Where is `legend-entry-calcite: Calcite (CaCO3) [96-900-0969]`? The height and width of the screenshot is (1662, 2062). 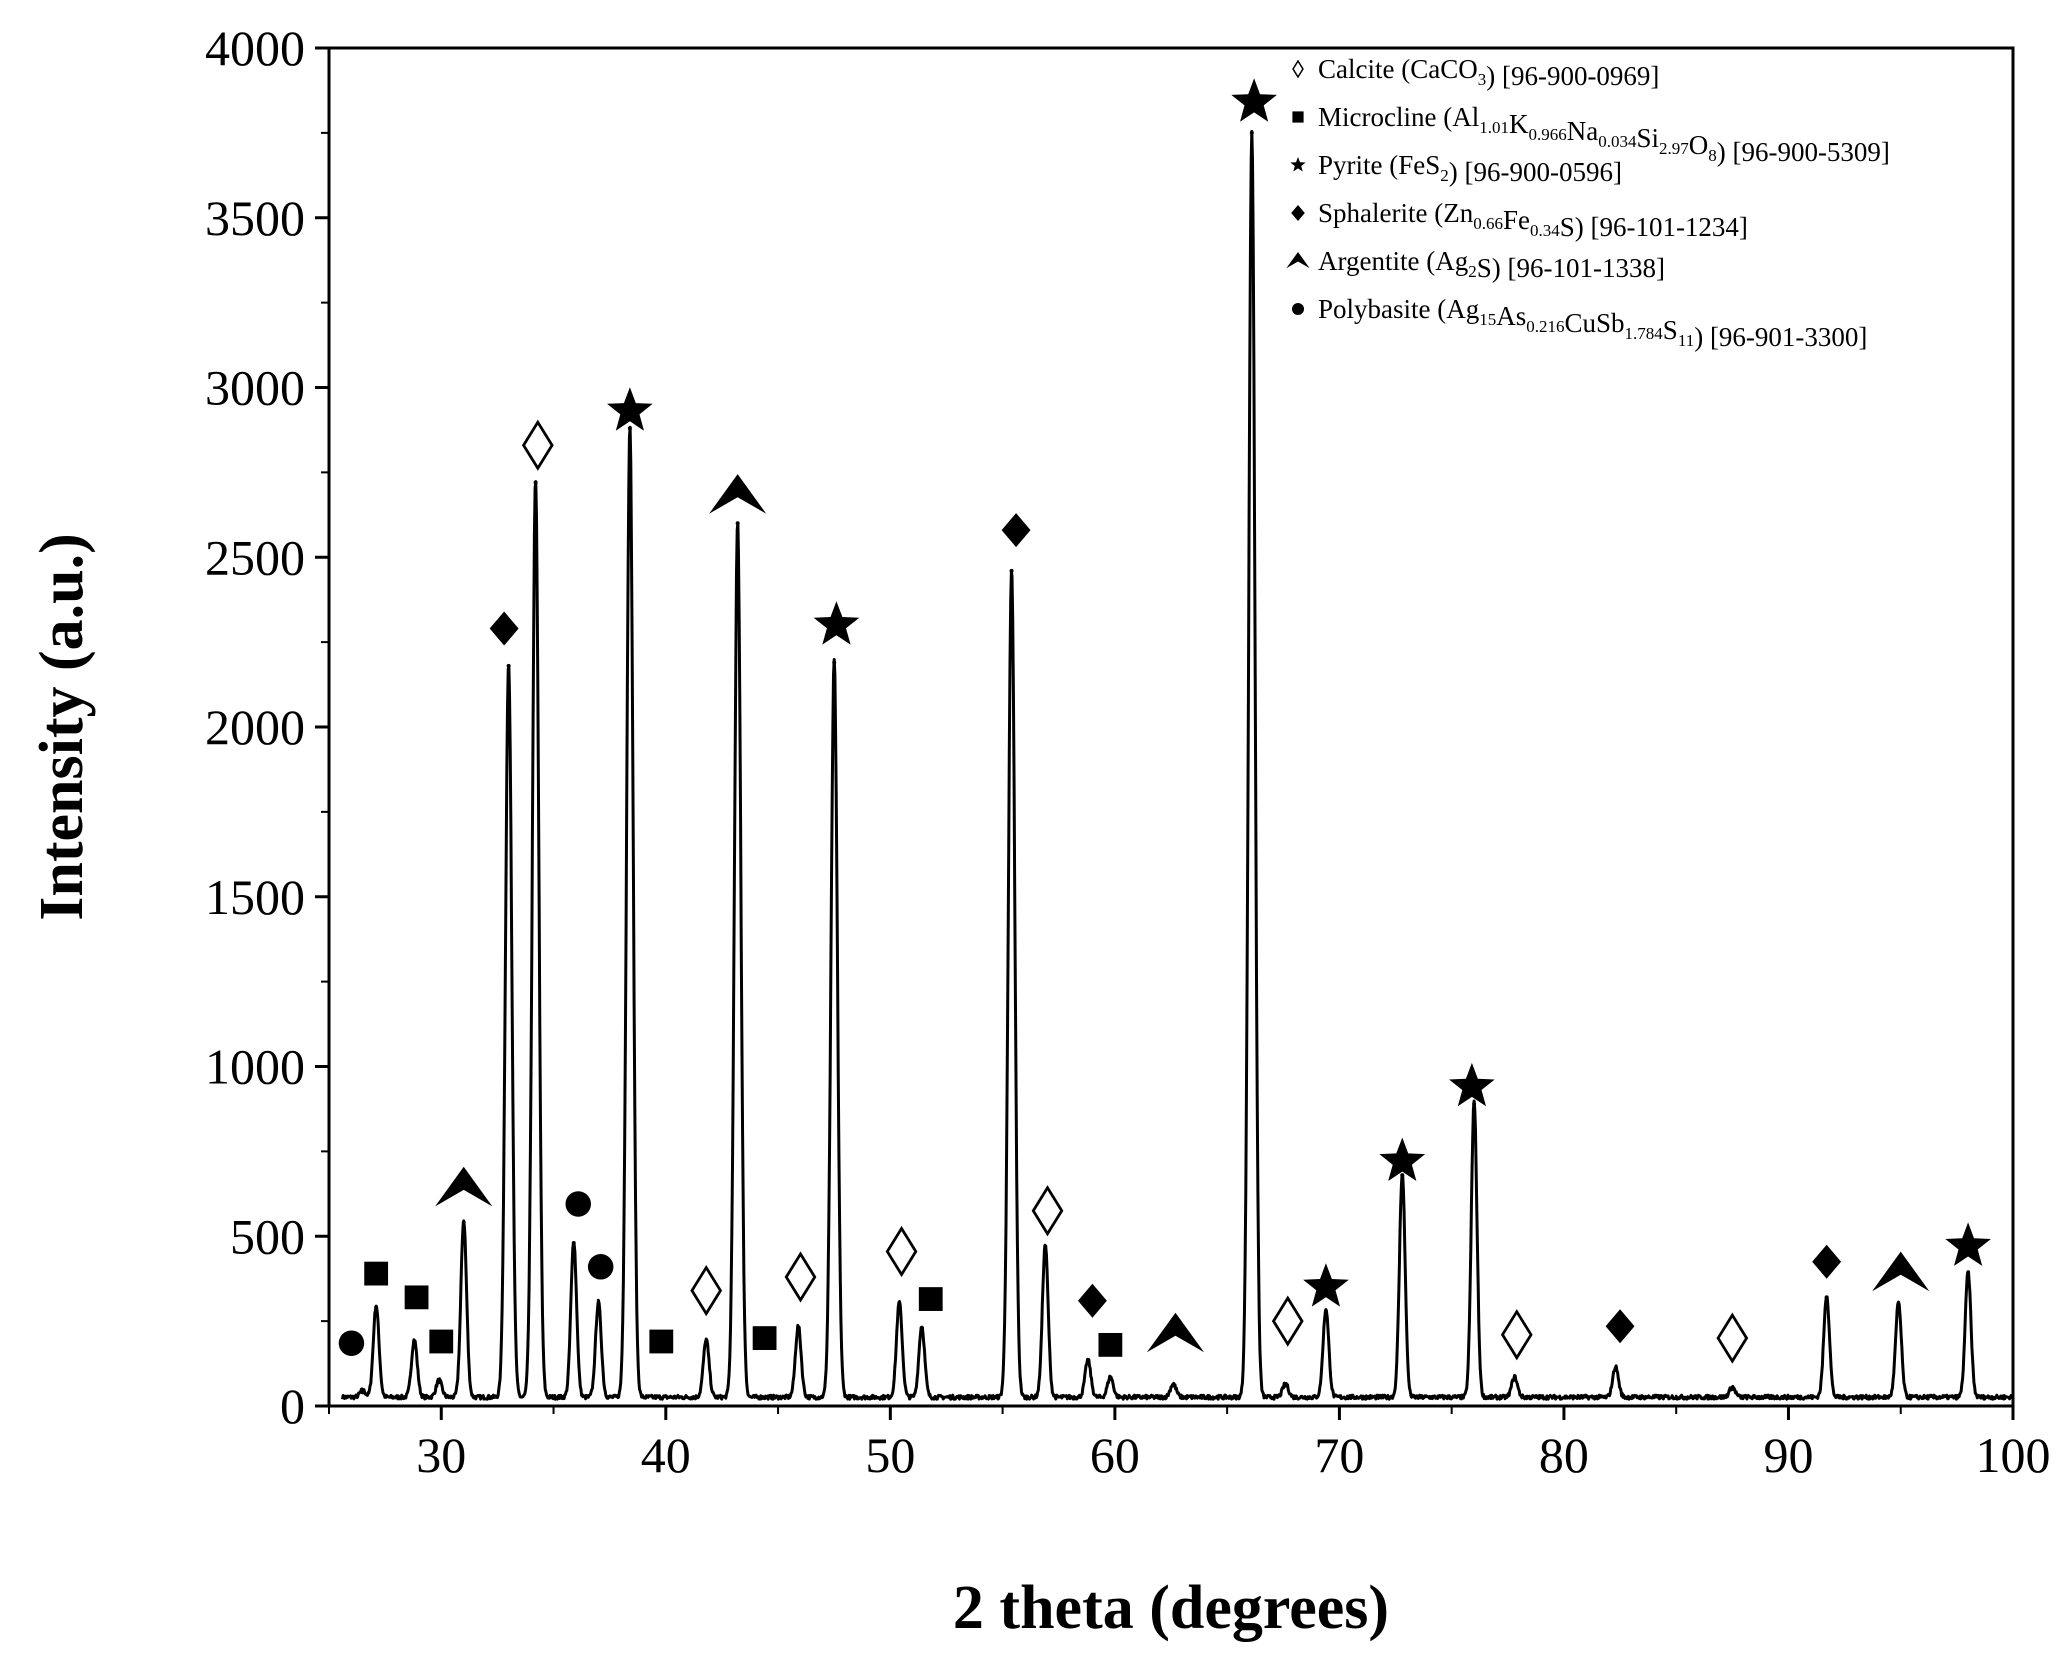
legend-entry-calcite: Calcite (CaCO3) [96-900-0969] is located at coordinates (1488, 72).